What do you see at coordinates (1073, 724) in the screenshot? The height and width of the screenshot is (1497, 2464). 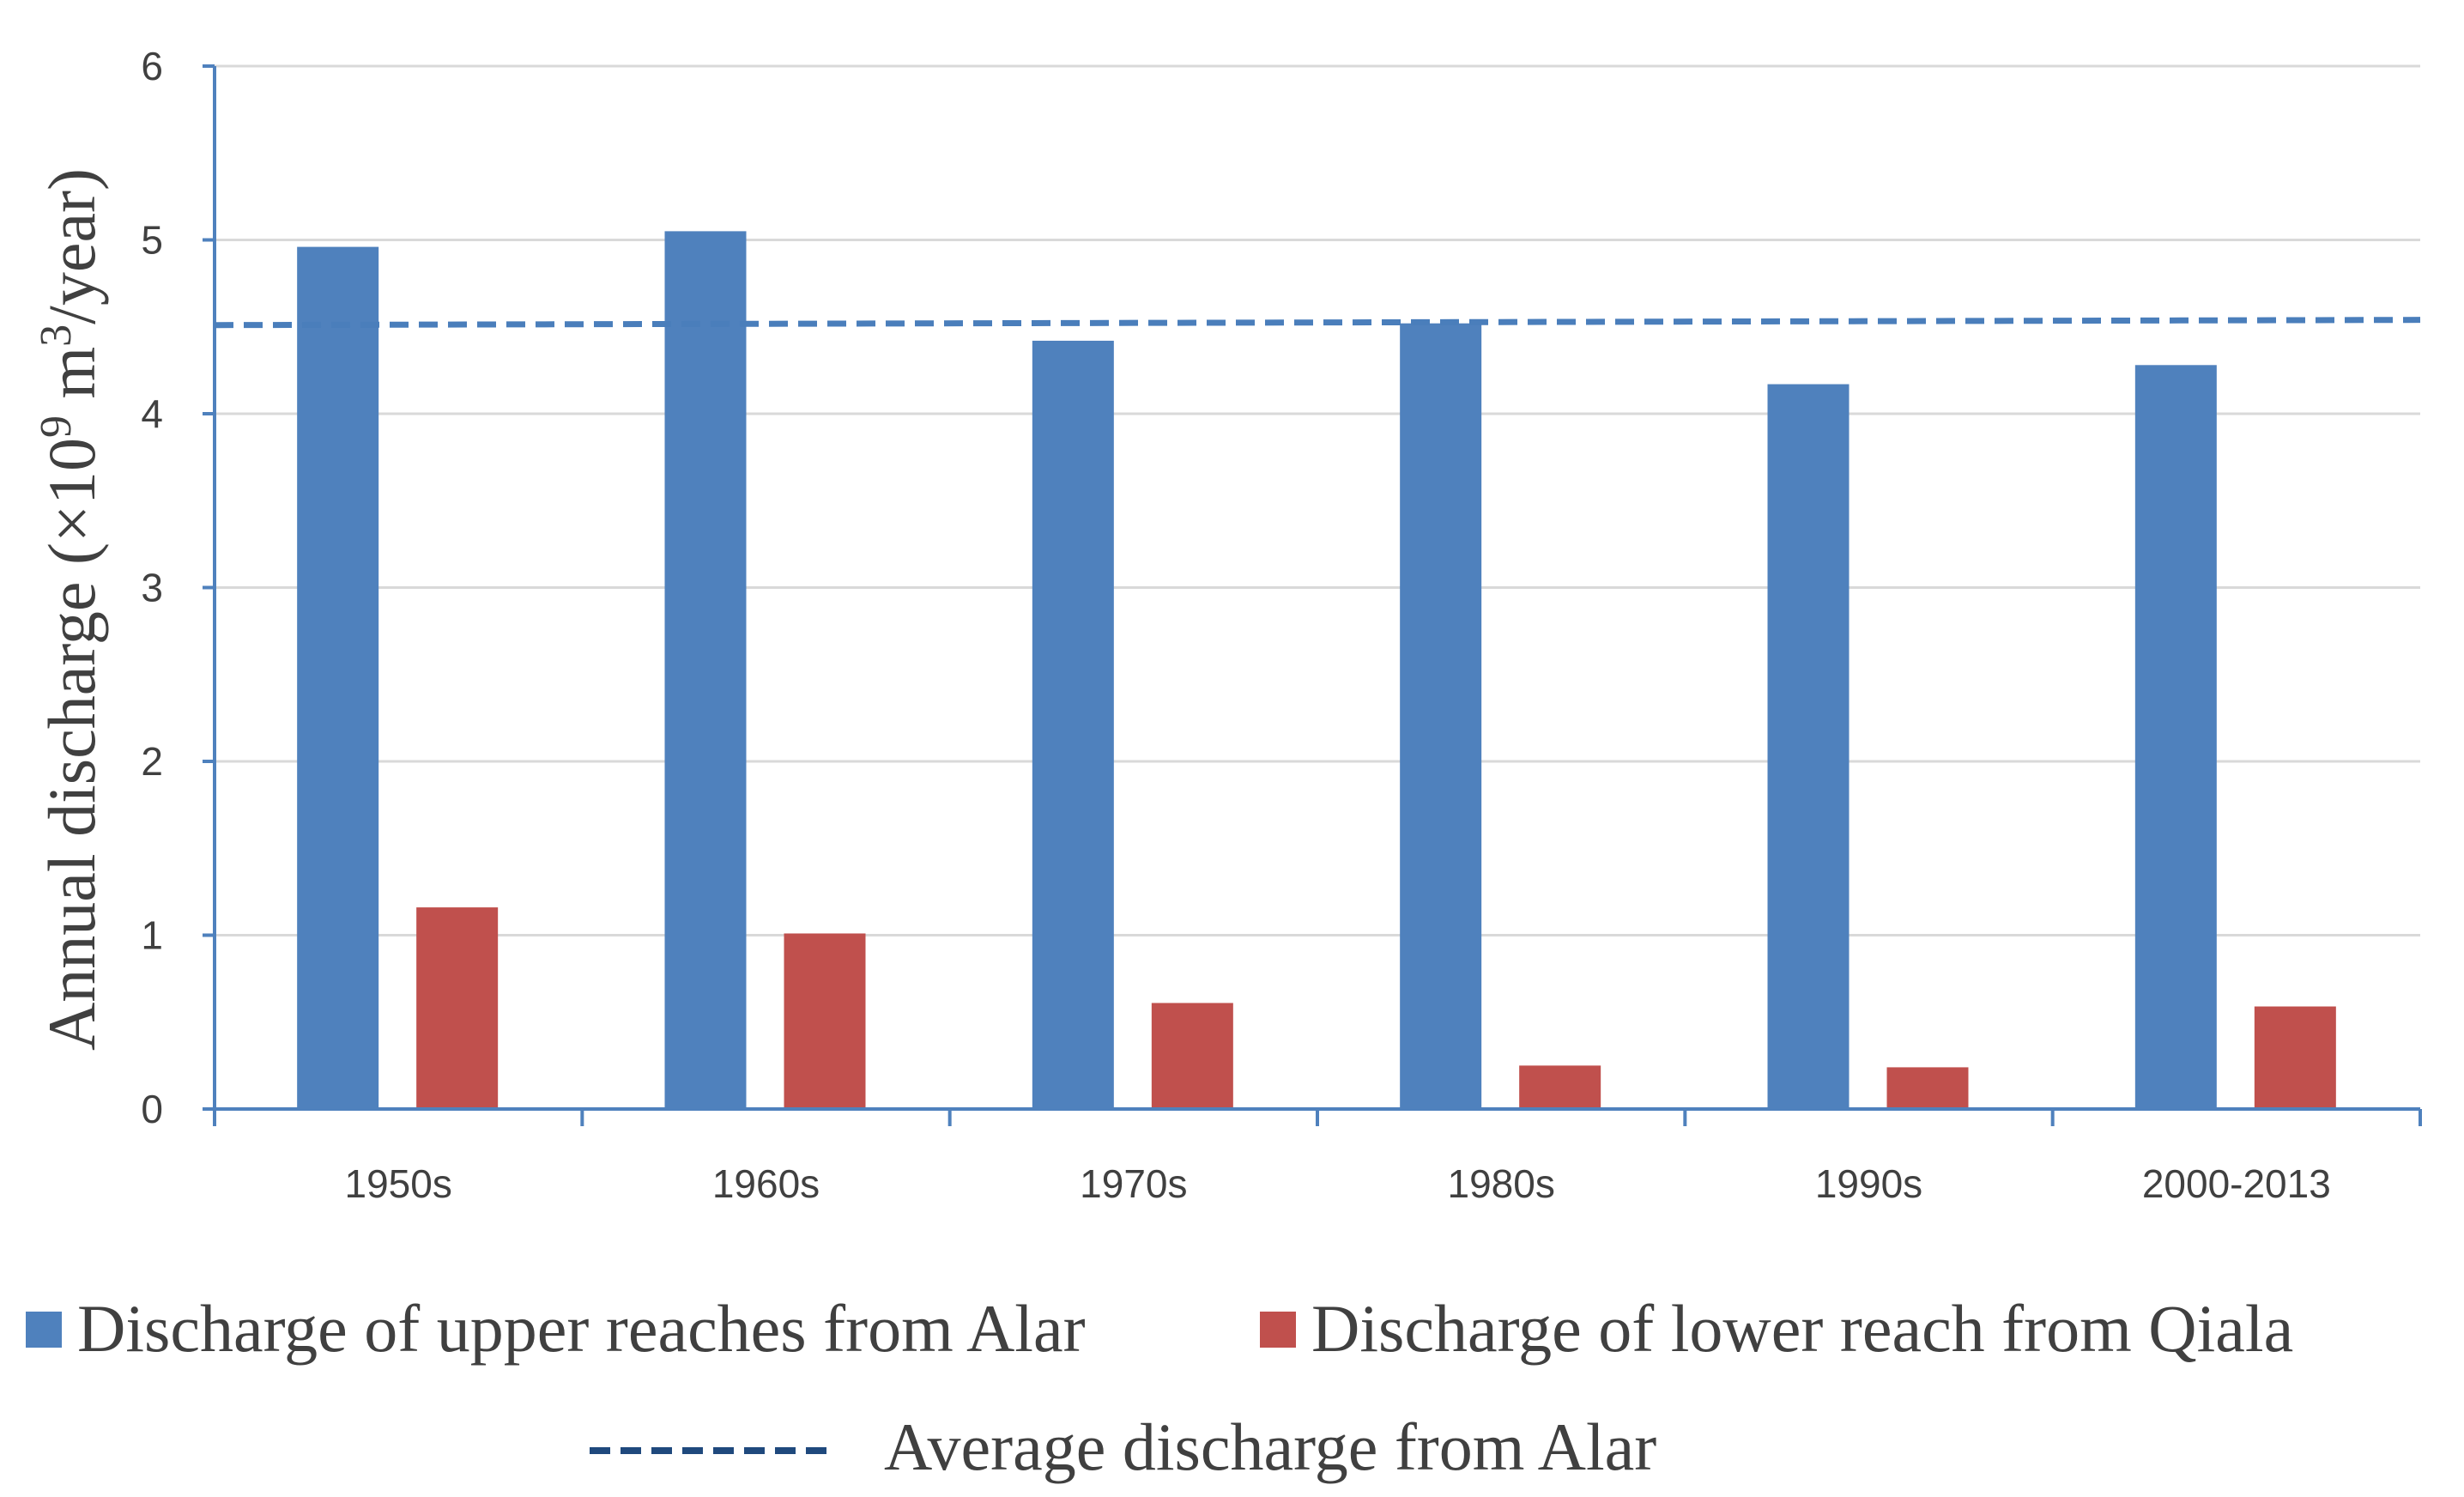 I see `bar-upper-1970s` at bounding box center [1073, 724].